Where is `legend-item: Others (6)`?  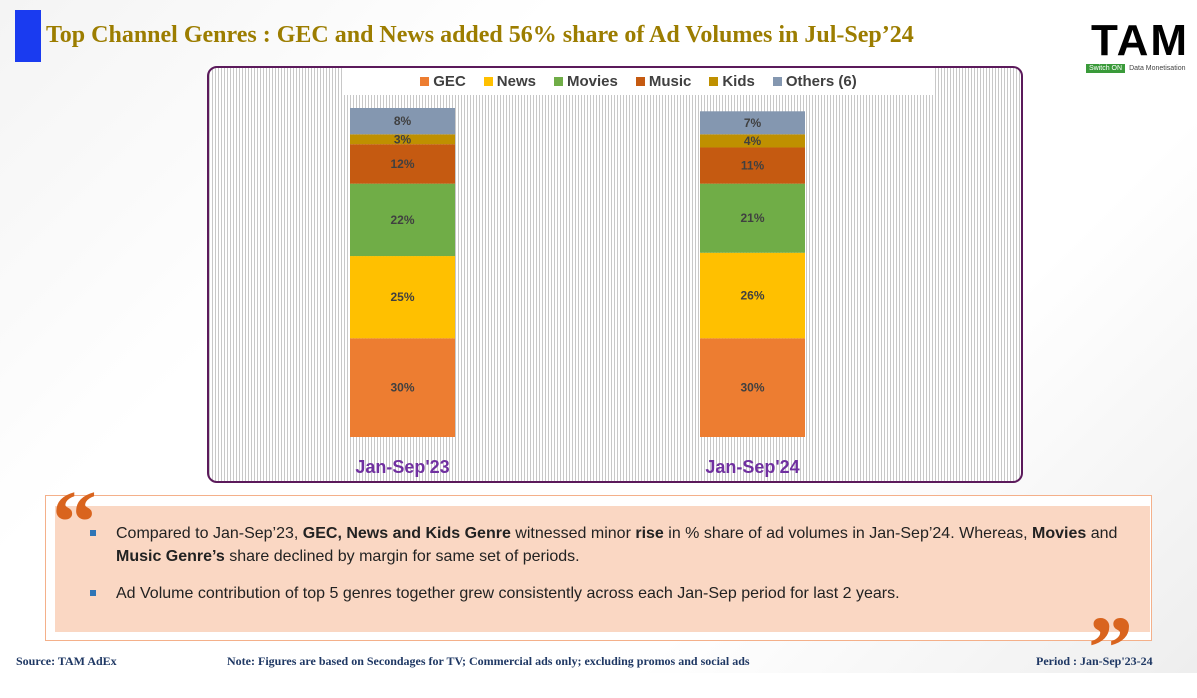 legend-item: Others (6) is located at coordinates (814, 81).